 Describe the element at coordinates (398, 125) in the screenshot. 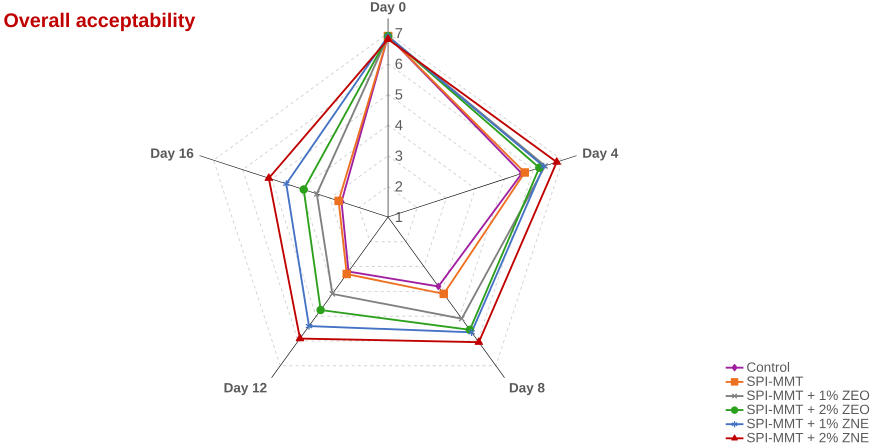

I see `y-tick-label: 4` at that location.